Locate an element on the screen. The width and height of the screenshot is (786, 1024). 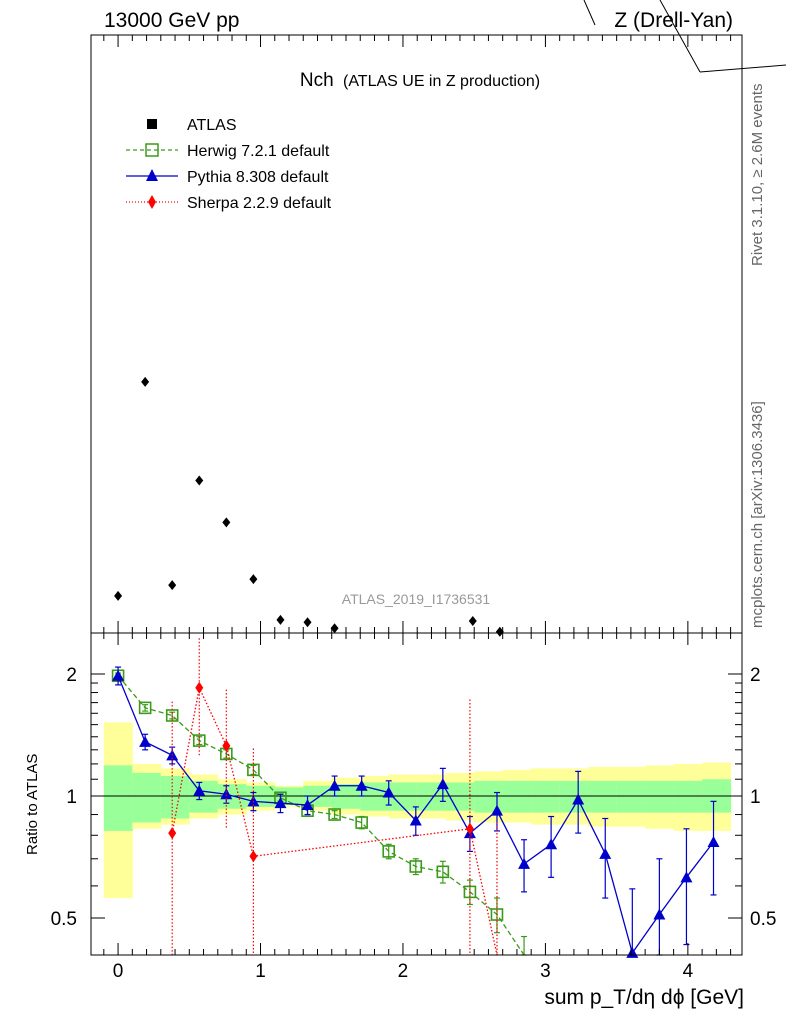
watermark: ATLAS_2019_I1736531 is located at coordinates (416, 599).